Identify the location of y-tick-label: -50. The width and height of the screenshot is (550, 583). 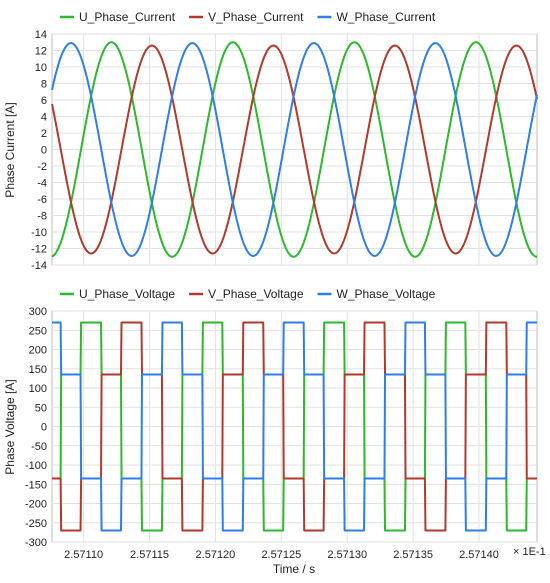
(39, 447).